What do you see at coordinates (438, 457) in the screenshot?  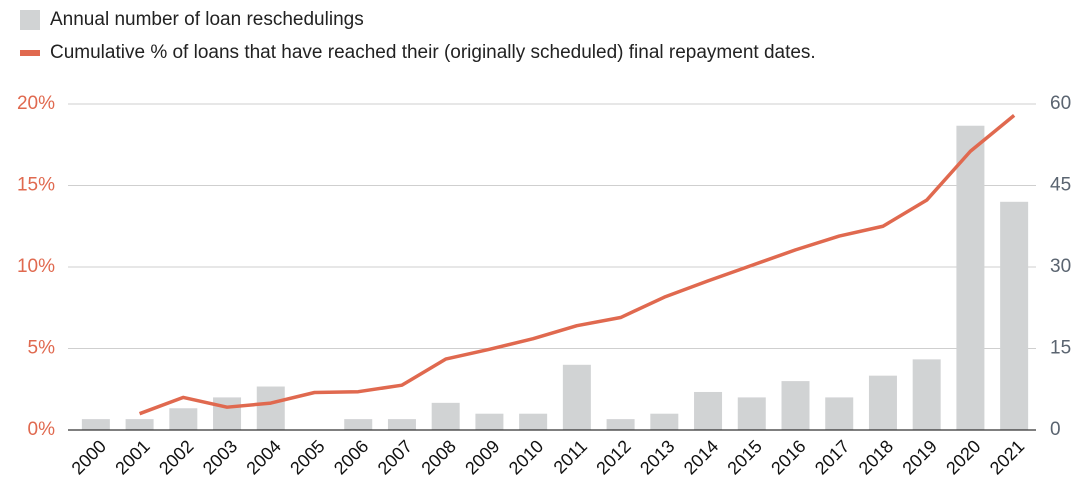 I see `x-tick-label: 2008` at bounding box center [438, 457].